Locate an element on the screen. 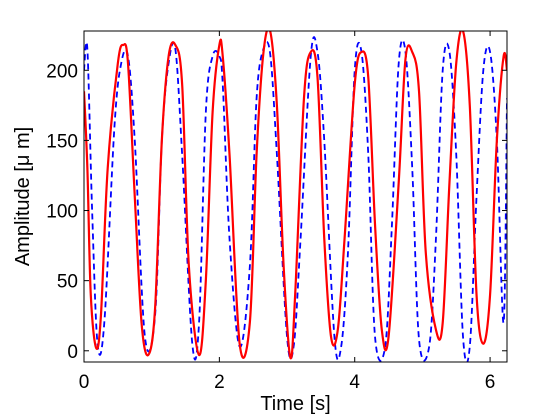 This screenshot has height=420, width=560. x-tick-label: 0 is located at coordinates (84, 382).